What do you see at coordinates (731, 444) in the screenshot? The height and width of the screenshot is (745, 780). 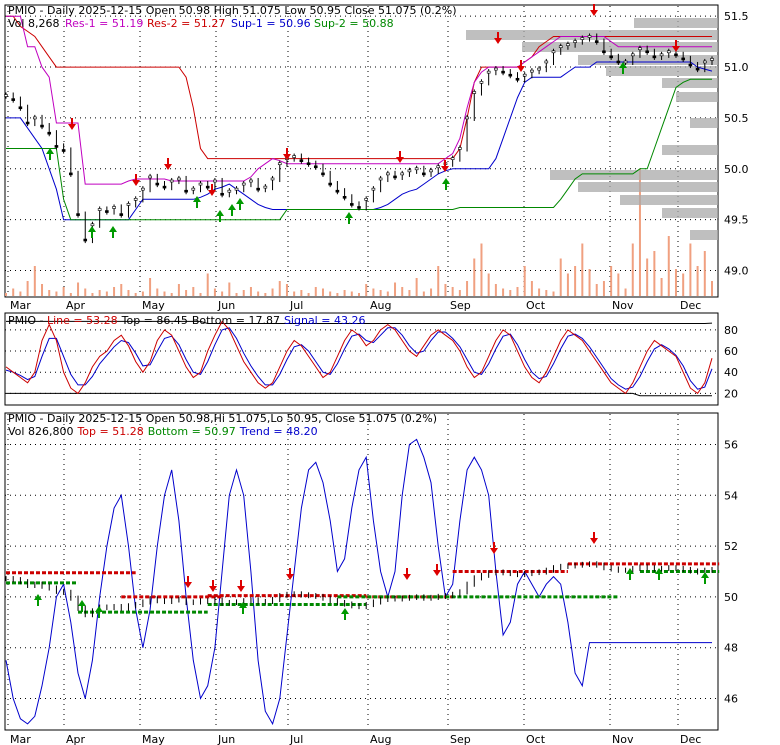 I see `y-tick-label: 56` at bounding box center [731, 444].